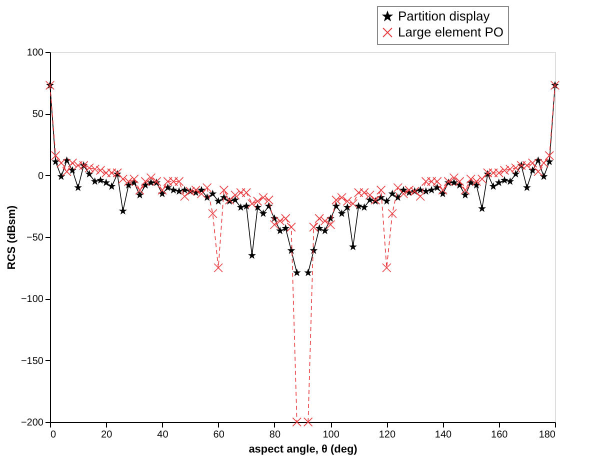 The image size is (616, 473). Describe the element at coordinates (32, 300) in the screenshot. I see `y-tick-label: −100` at that location.